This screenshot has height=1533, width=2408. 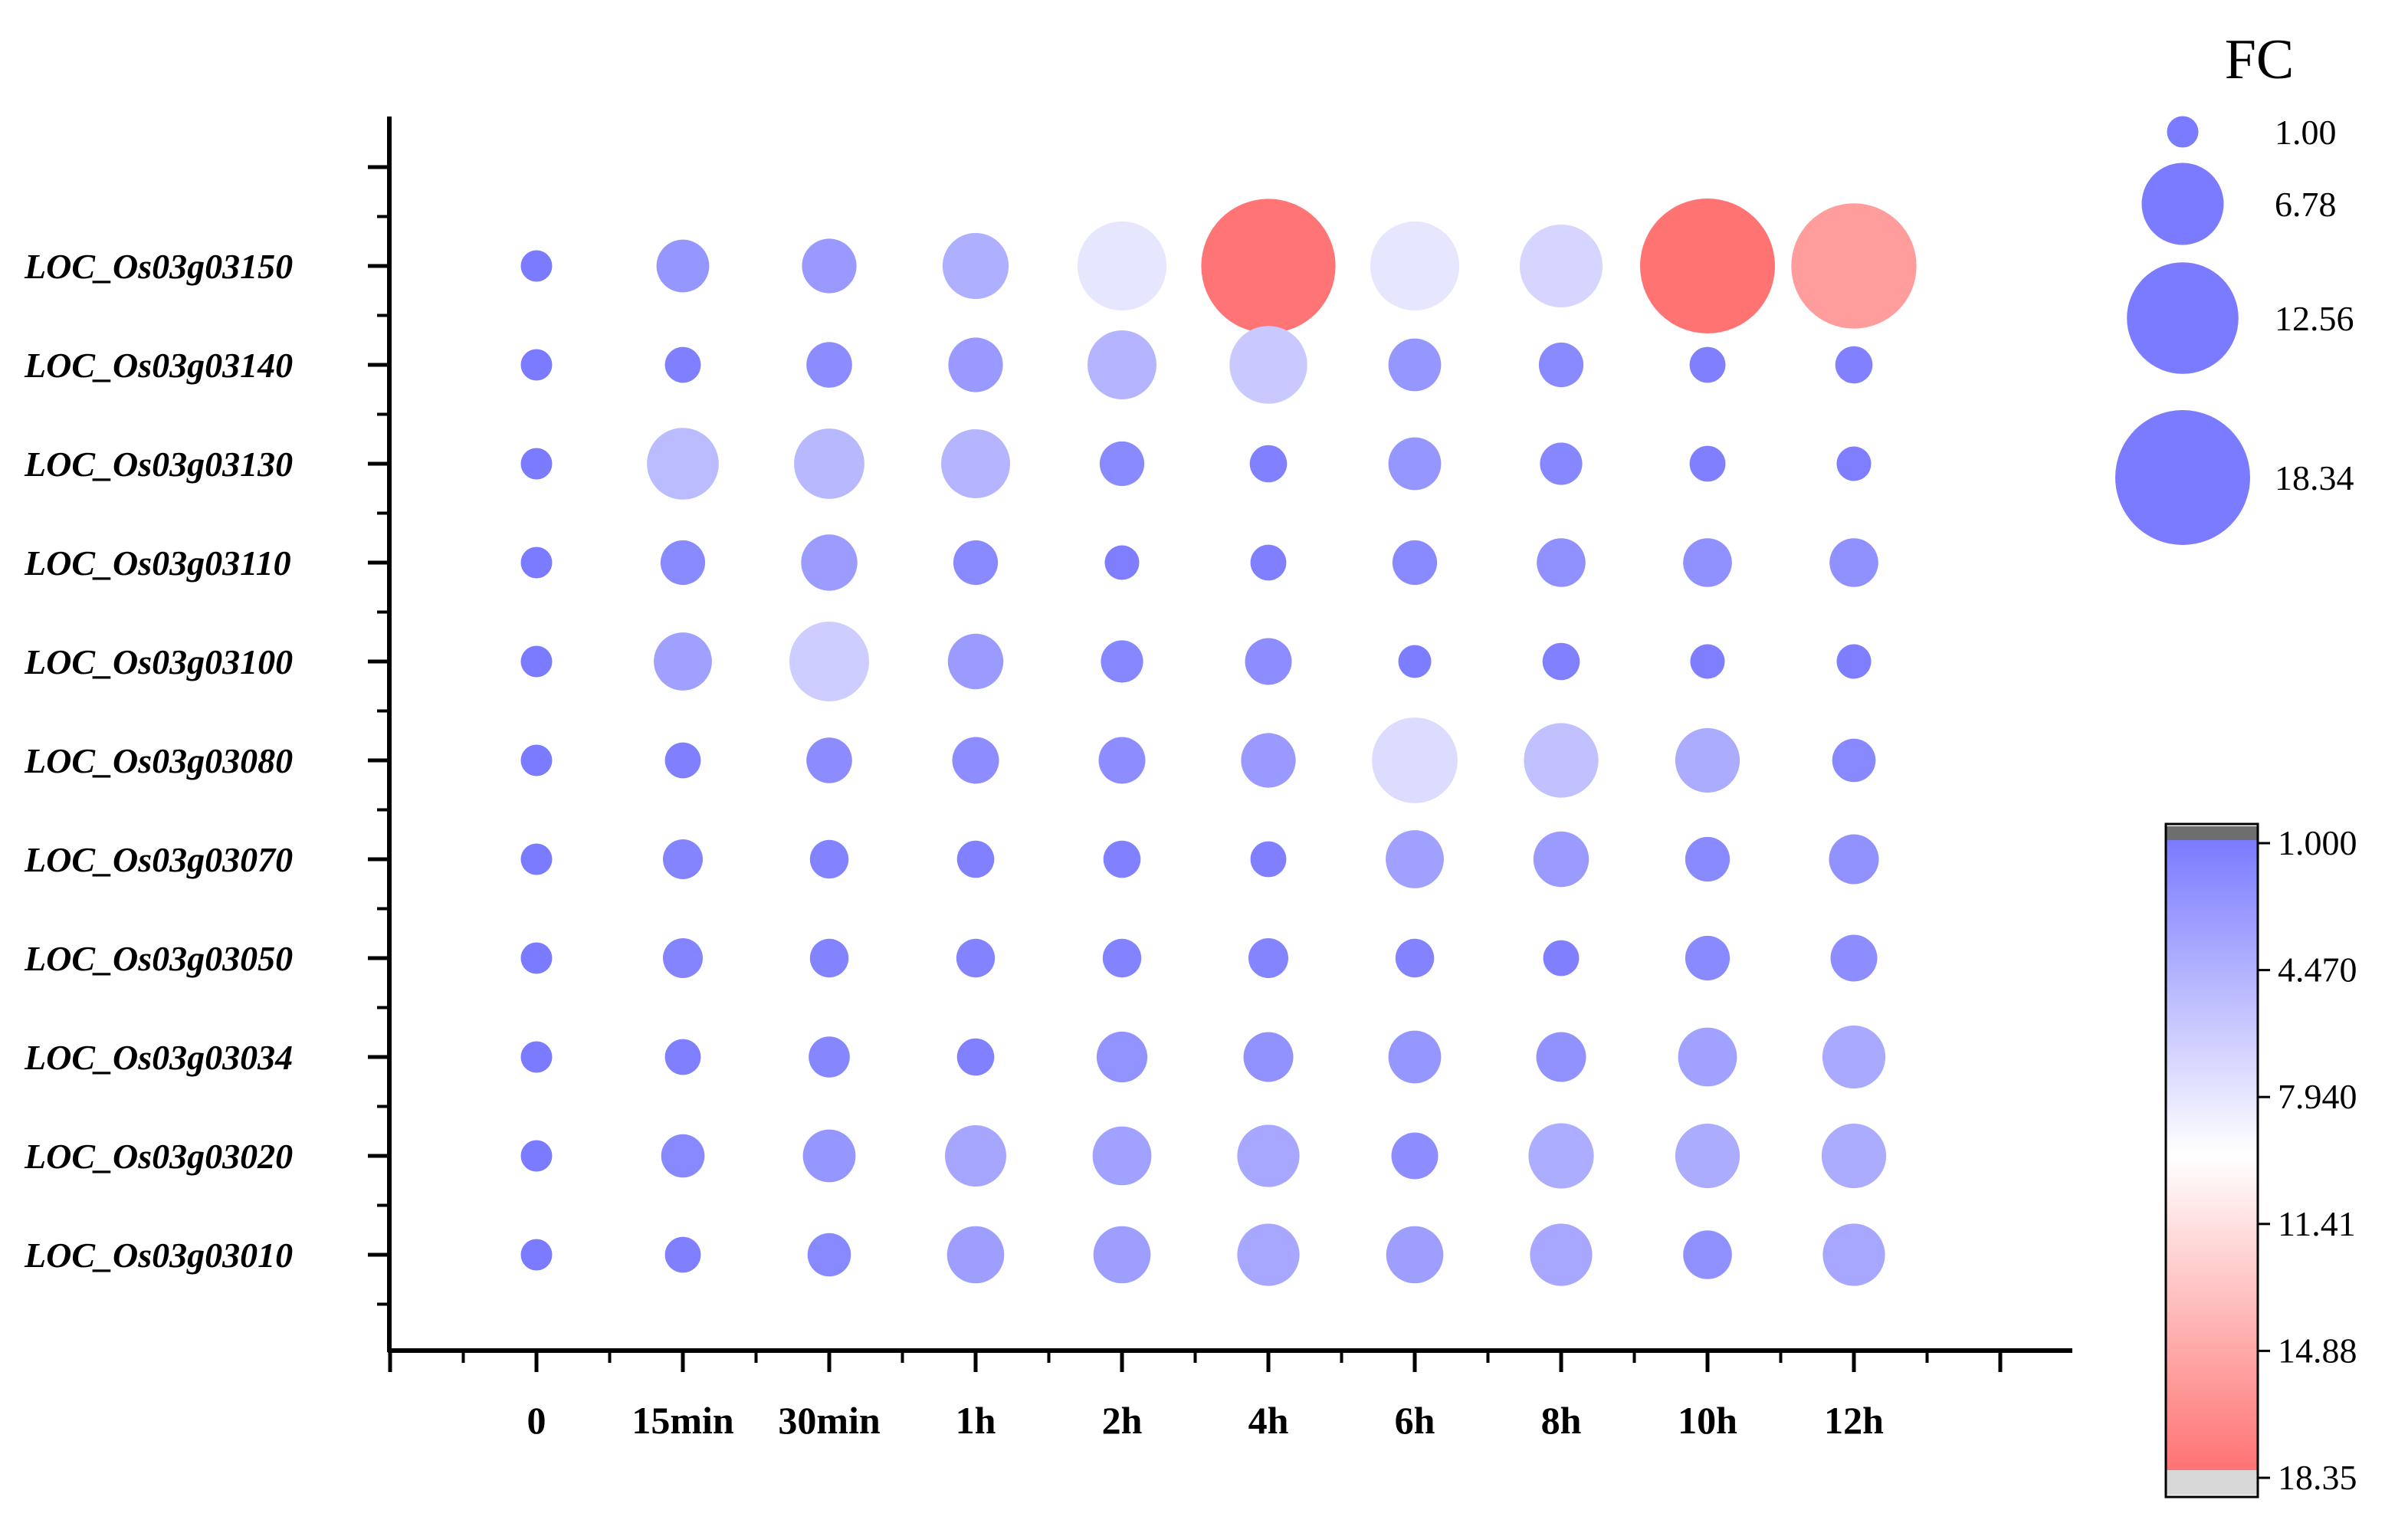 I want to click on color-bar-bottom-cap, so click(x=2212, y=1482).